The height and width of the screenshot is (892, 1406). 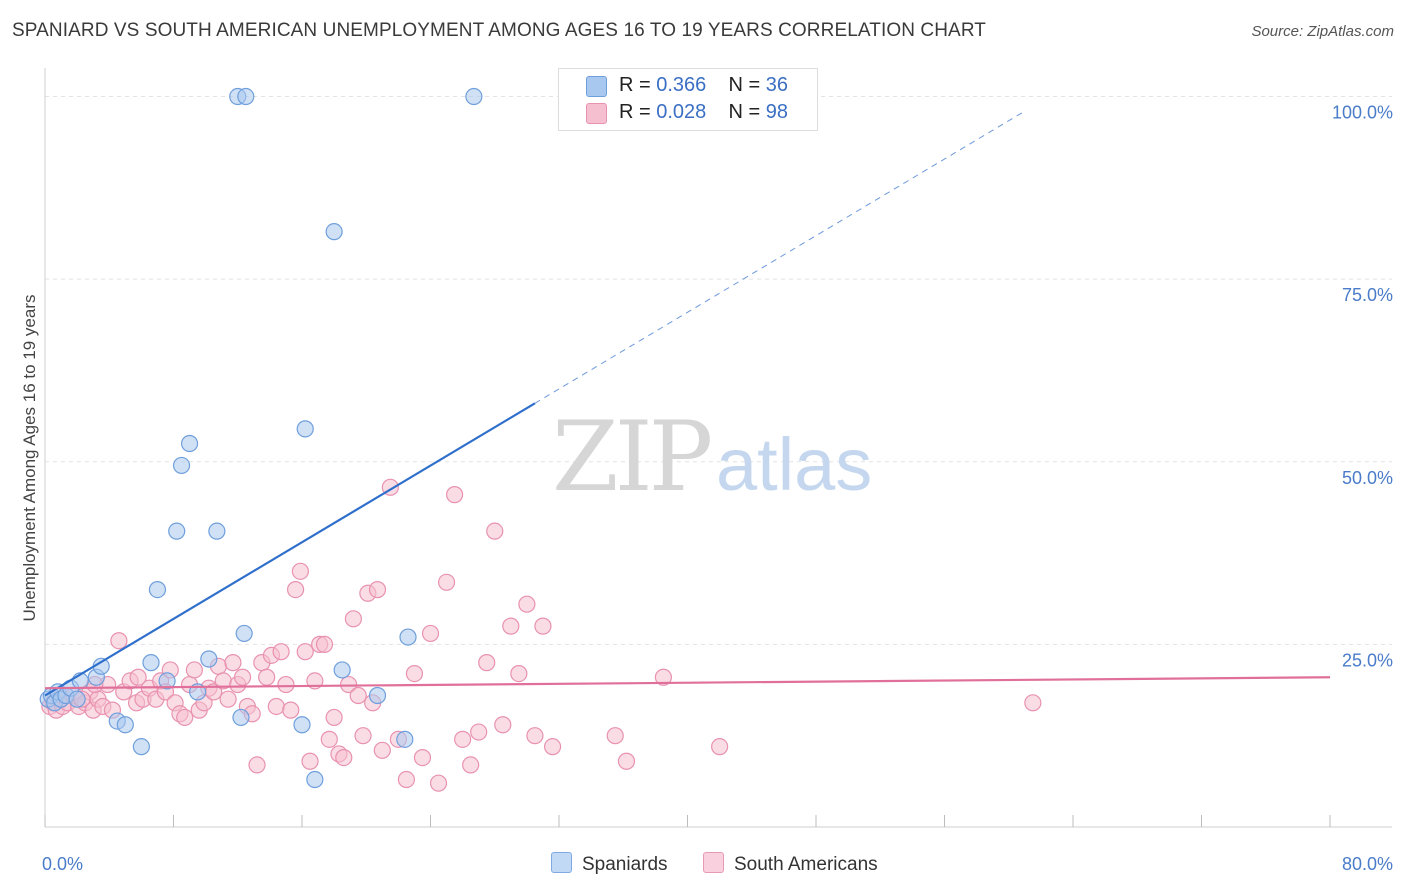 I want to click on legend-item-spaniards: Spaniards, so click(x=609, y=864).